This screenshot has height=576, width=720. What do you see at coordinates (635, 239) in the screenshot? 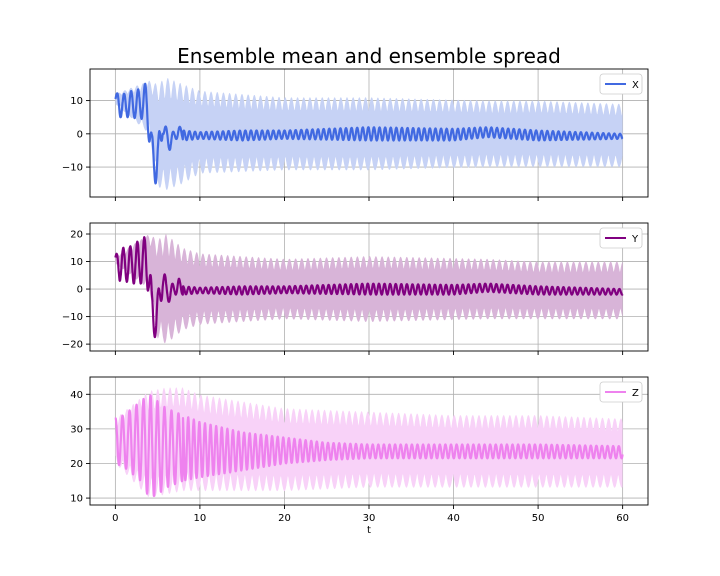
I see `legend-label: Y` at bounding box center [635, 239].